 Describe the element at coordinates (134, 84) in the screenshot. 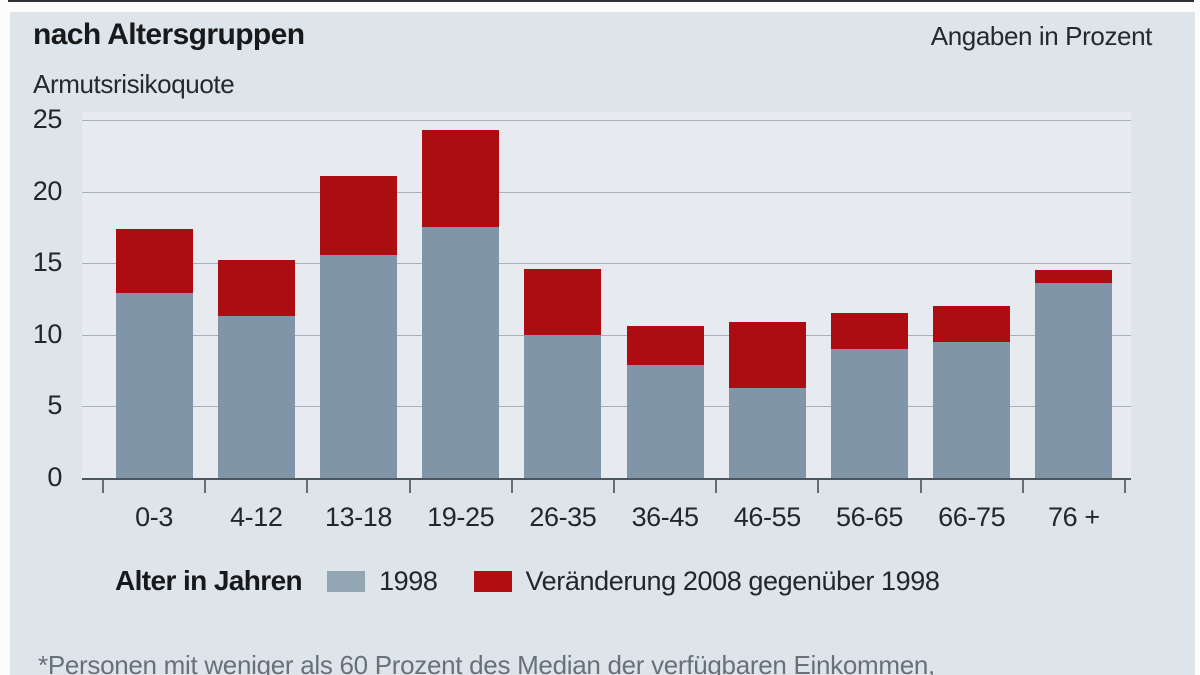

I see `chart-subtitle: Armutsrisikoquote` at that location.